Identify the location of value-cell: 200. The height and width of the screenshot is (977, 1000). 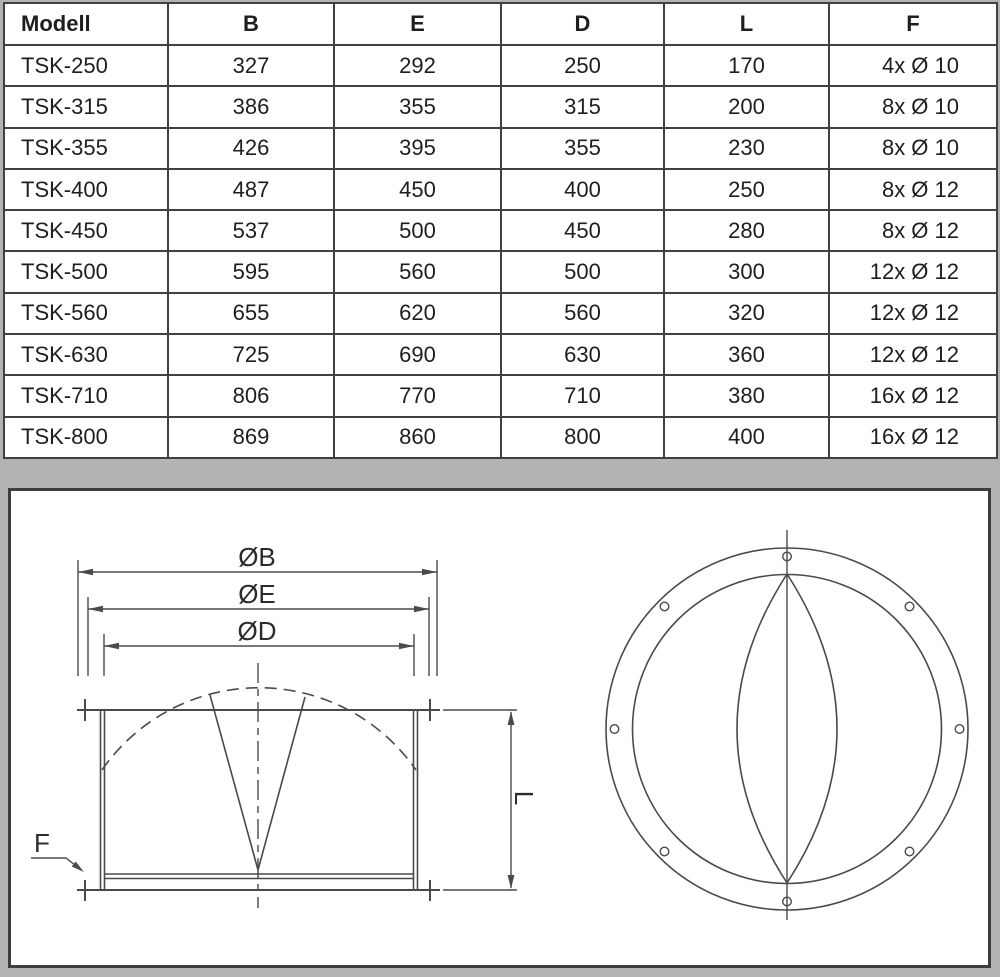
(746, 107).